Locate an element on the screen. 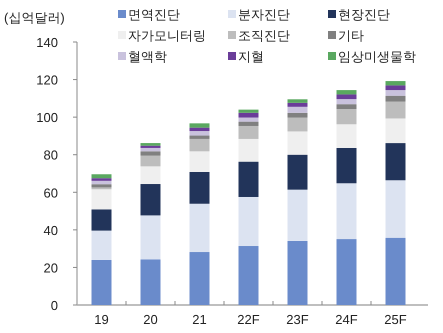 The height and width of the screenshot is (333, 443). y-tick-label: 0 is located at coordinates (54, 305).